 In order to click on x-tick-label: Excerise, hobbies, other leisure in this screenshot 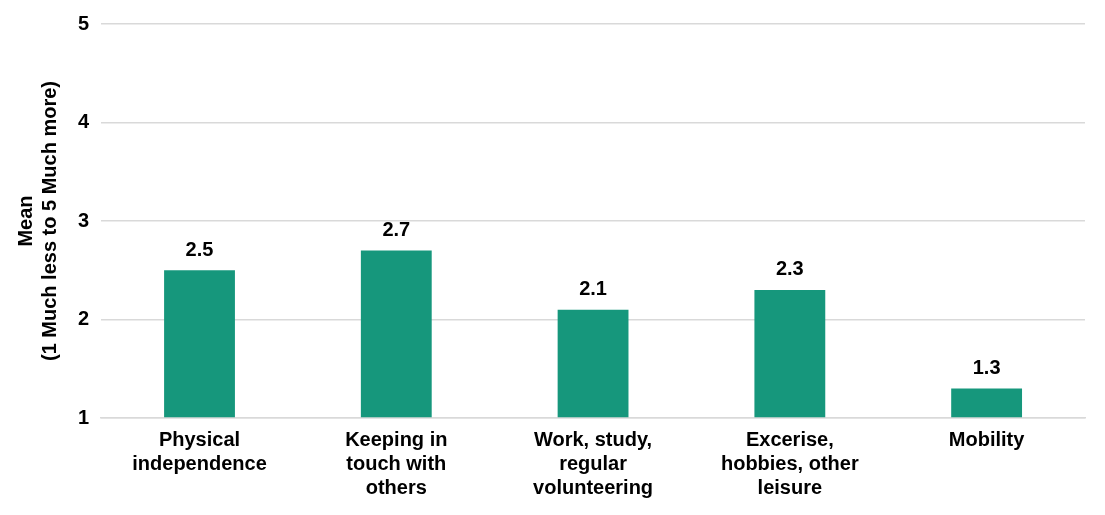, I will do `click(789, 462)`.